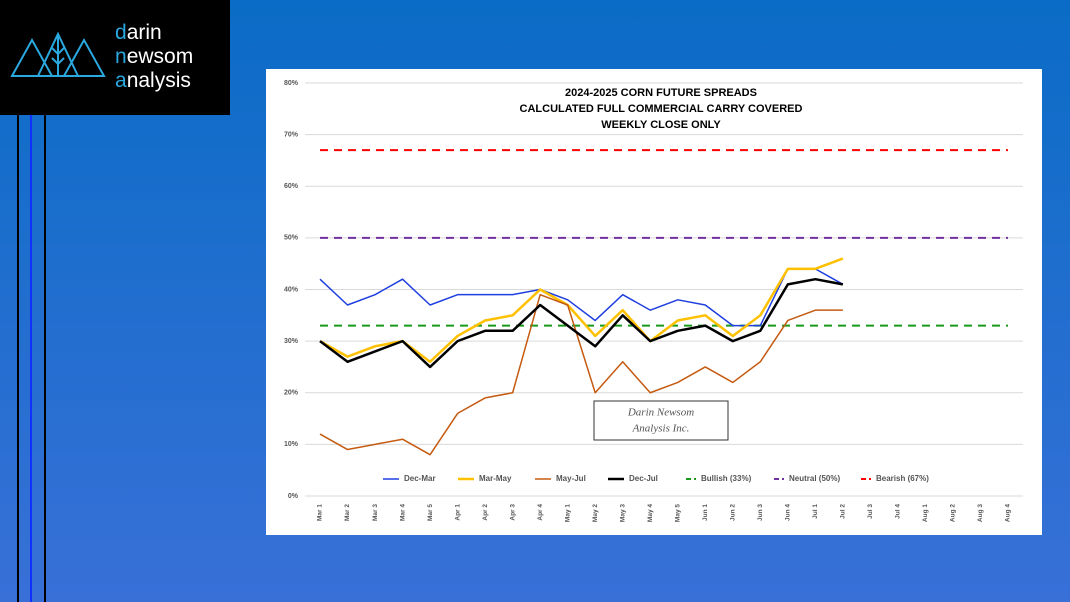 This screenshot has width=1070, height=602. Describe the element at coordinates (291, 83) in the screenshot. I see `y-tick-label: 80%` at that location.